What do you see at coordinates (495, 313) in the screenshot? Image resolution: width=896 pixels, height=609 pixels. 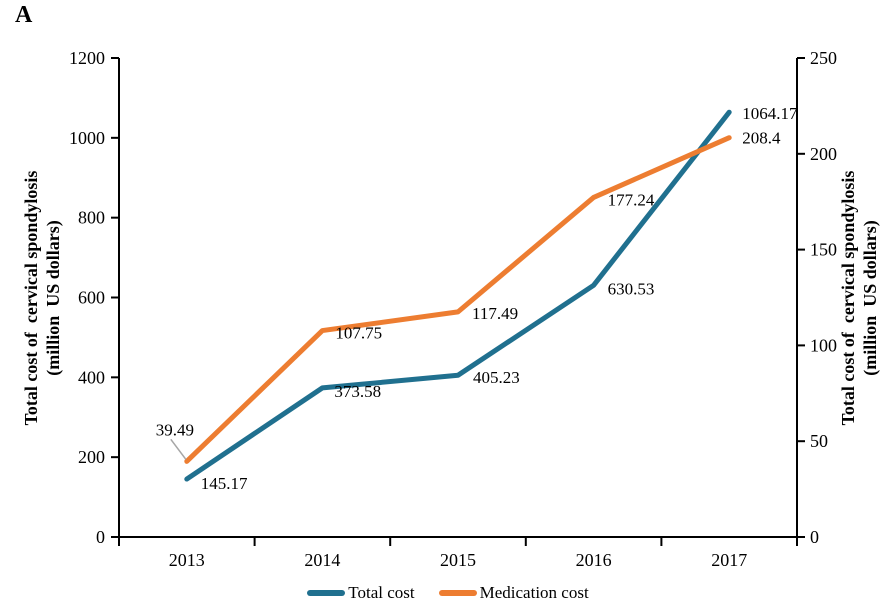 I see `medication-cost-data-label: 117.49` at bounding box center [495, 313].